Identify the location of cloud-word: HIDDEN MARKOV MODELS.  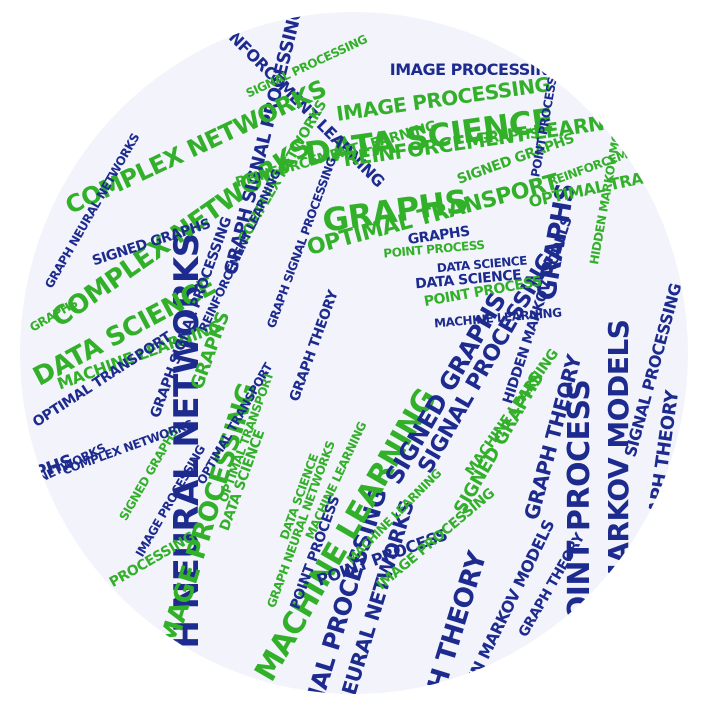
(618, 506).